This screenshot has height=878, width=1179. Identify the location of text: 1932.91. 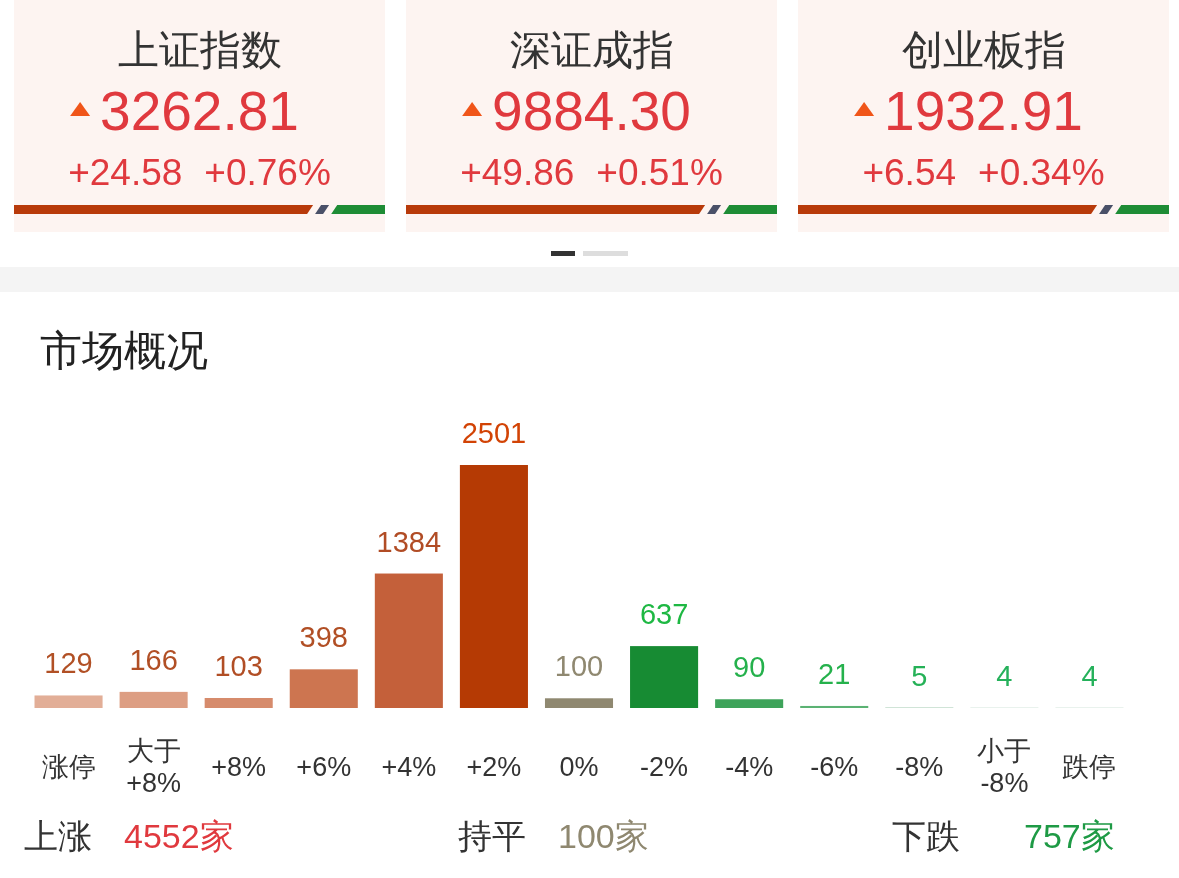
(983, 111).